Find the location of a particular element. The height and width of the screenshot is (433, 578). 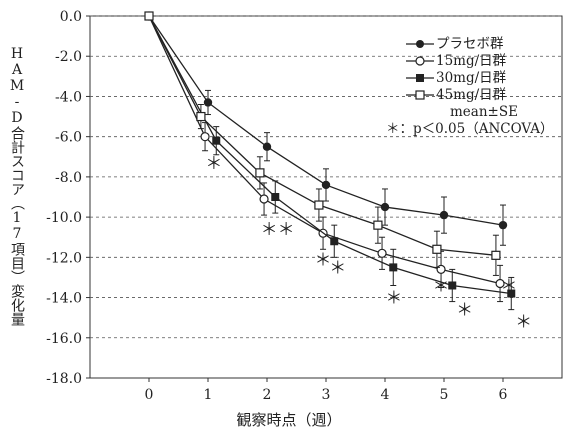

legend-item-30mg: 30mg/日群 is located at coordinates (480, 78).